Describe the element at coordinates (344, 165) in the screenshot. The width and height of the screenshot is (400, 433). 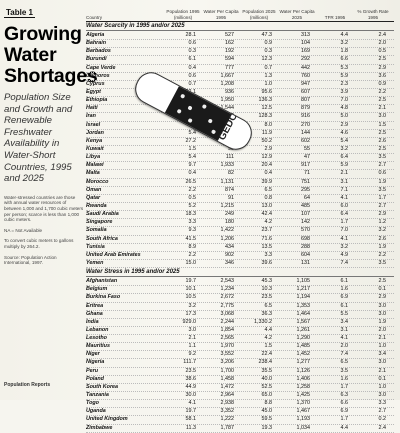
I see `cell-tfr: 5.9` at that location.